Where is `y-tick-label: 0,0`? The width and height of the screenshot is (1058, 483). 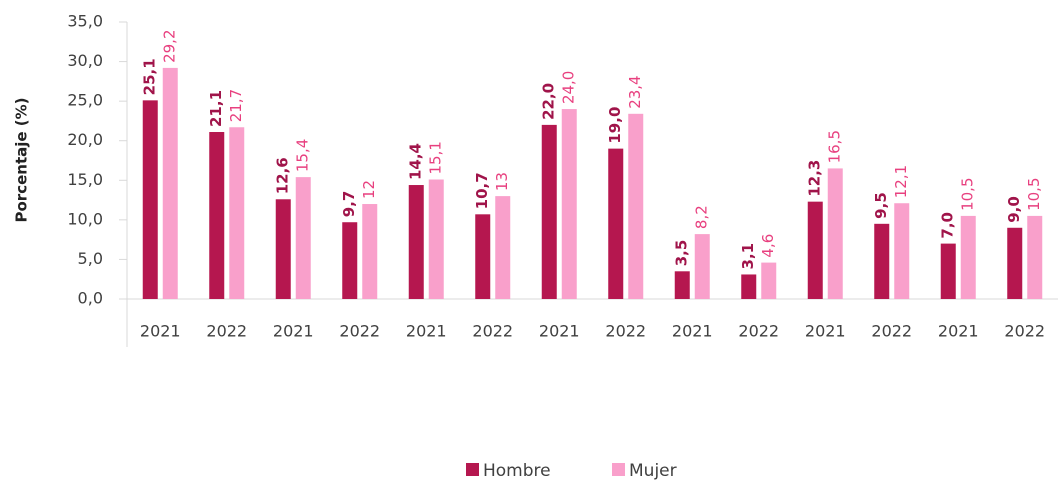
y-tick-label: 0,0 is located at coordinates (90, 298).